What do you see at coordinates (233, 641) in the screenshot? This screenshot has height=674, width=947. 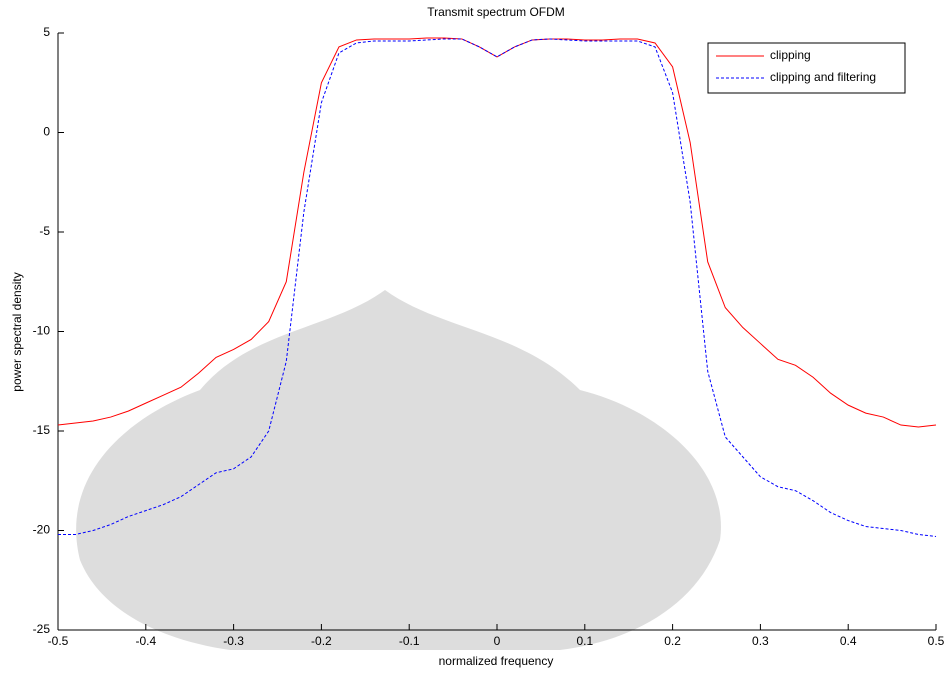 I see `x-tick-label: -0.3` at bounding box center [233, 641].